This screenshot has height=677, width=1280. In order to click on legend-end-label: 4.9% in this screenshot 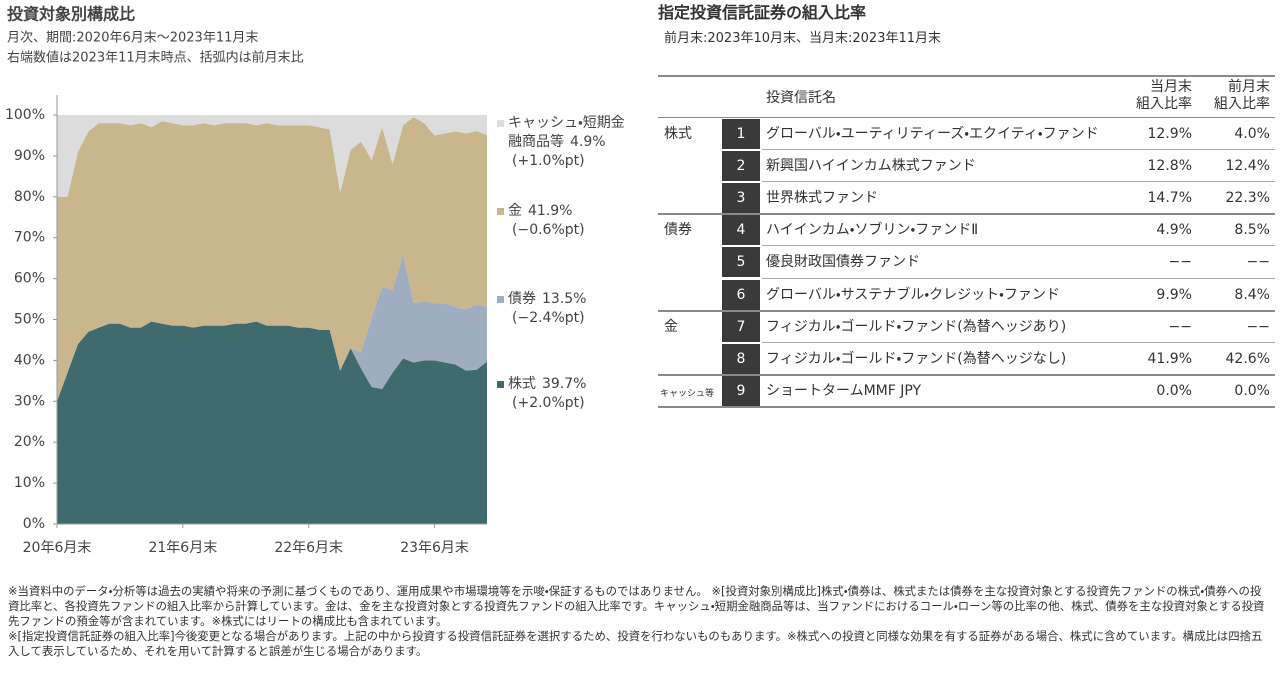, I will do `click(588, 142)`.